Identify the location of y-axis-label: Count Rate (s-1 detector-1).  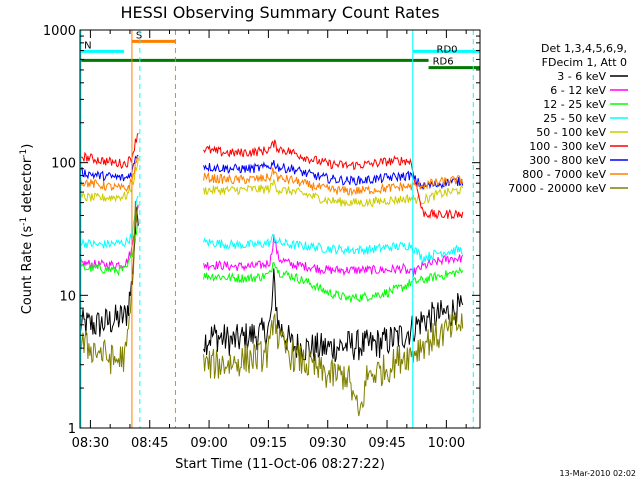
(27, 229).